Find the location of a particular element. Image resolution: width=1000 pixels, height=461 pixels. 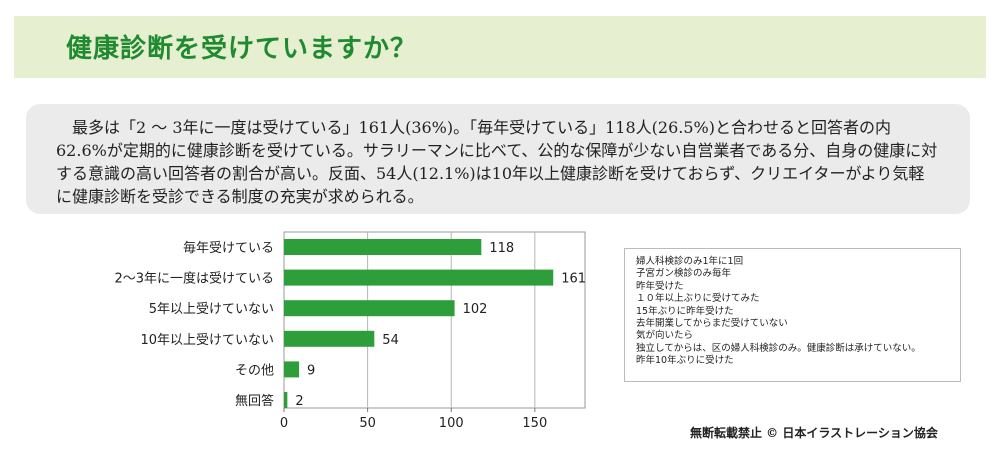

other-answer-item: 婦人科検診のみ1年に1回 is located at coordinates (690, 261).